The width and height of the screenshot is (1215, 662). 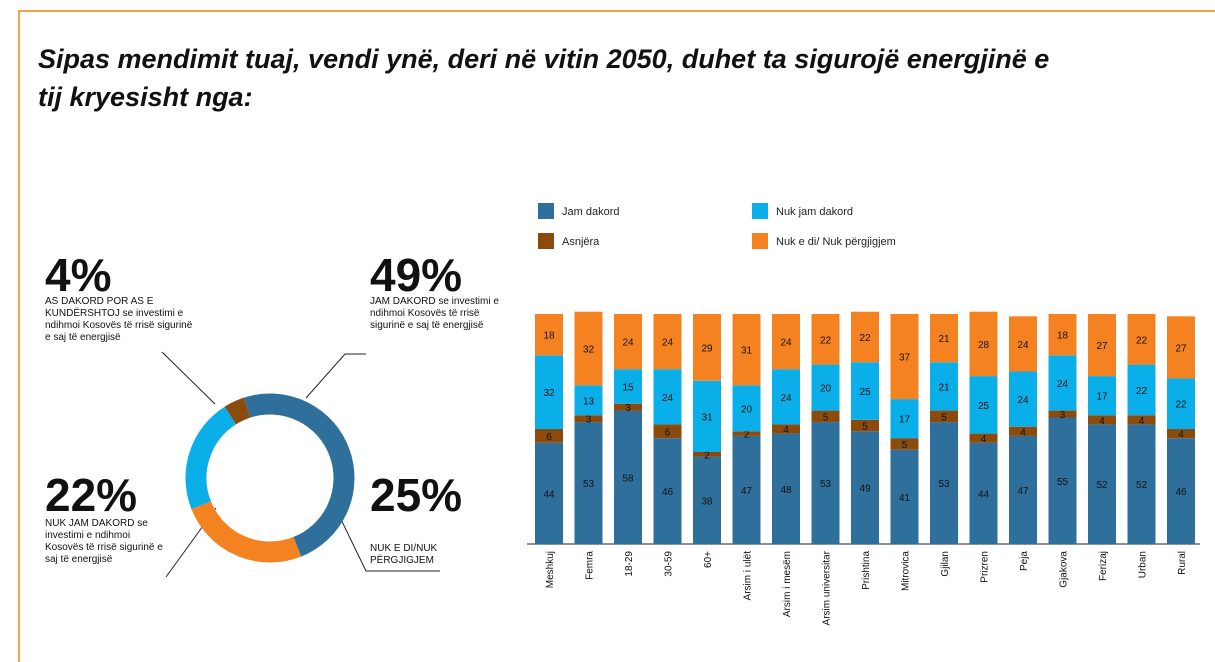 I want to click on data-label: 31, so click(x=747, y=351).